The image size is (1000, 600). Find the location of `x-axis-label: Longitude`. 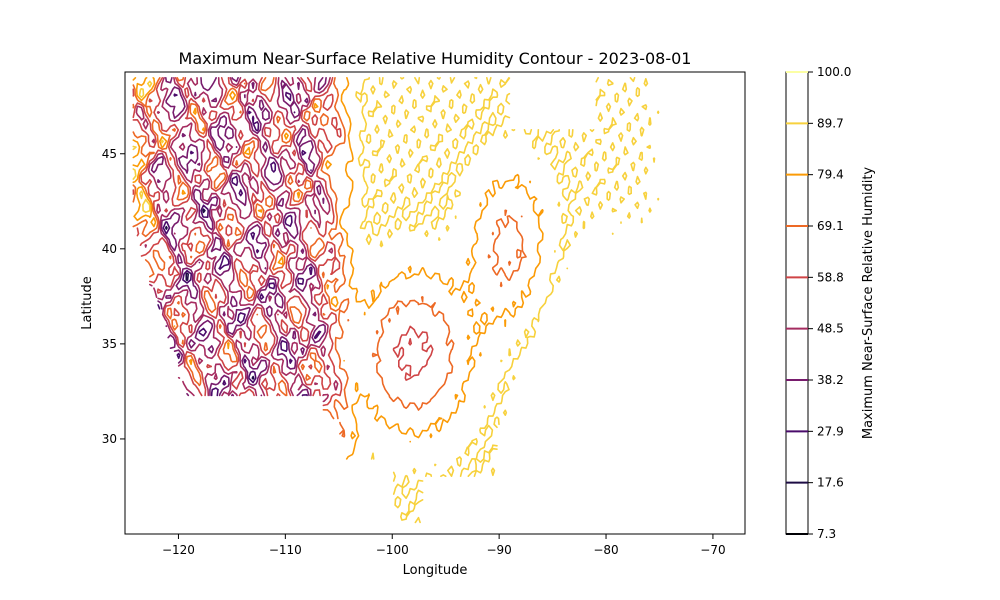

x-axis-label: Longitude is located at coordinates (435, 570).